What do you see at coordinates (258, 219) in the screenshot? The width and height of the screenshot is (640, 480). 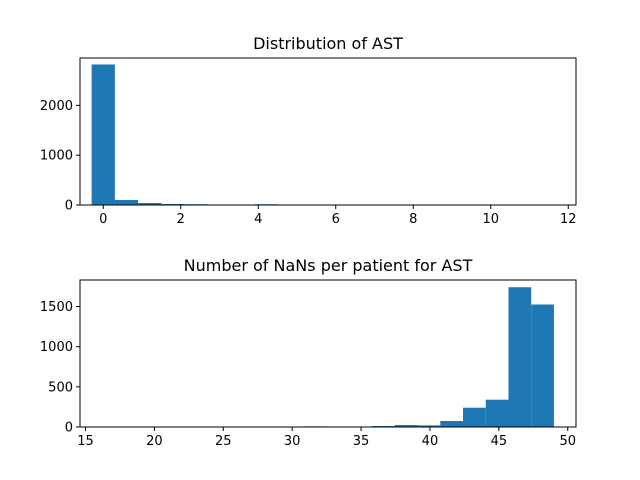 I see `x-tick-label: 4` at bounding box center [258, 219].